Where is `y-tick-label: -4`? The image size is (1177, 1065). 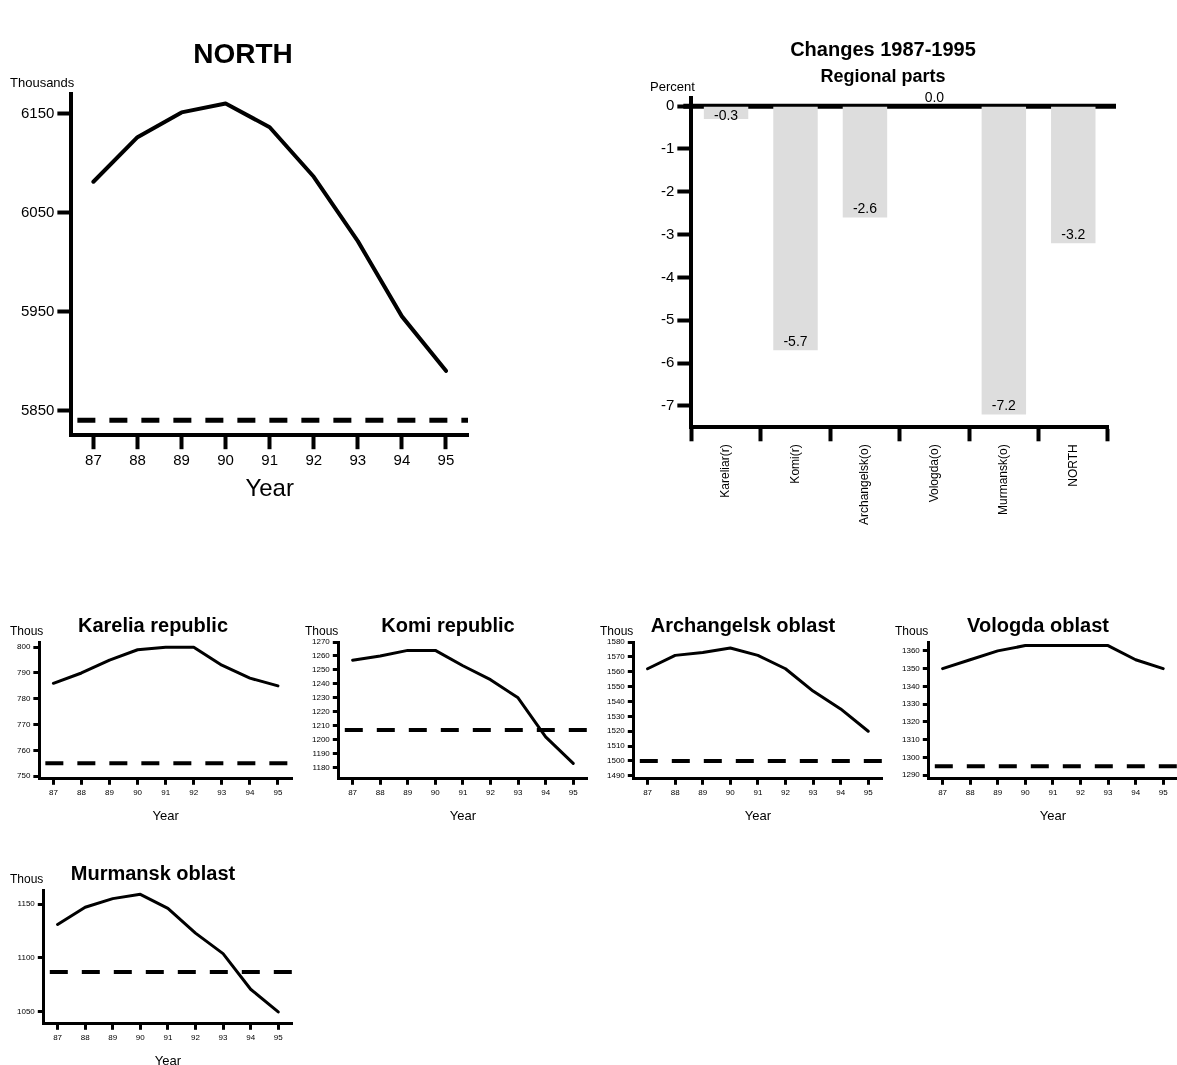 y-tick-label: -4 is located at coordinates (667, 276).